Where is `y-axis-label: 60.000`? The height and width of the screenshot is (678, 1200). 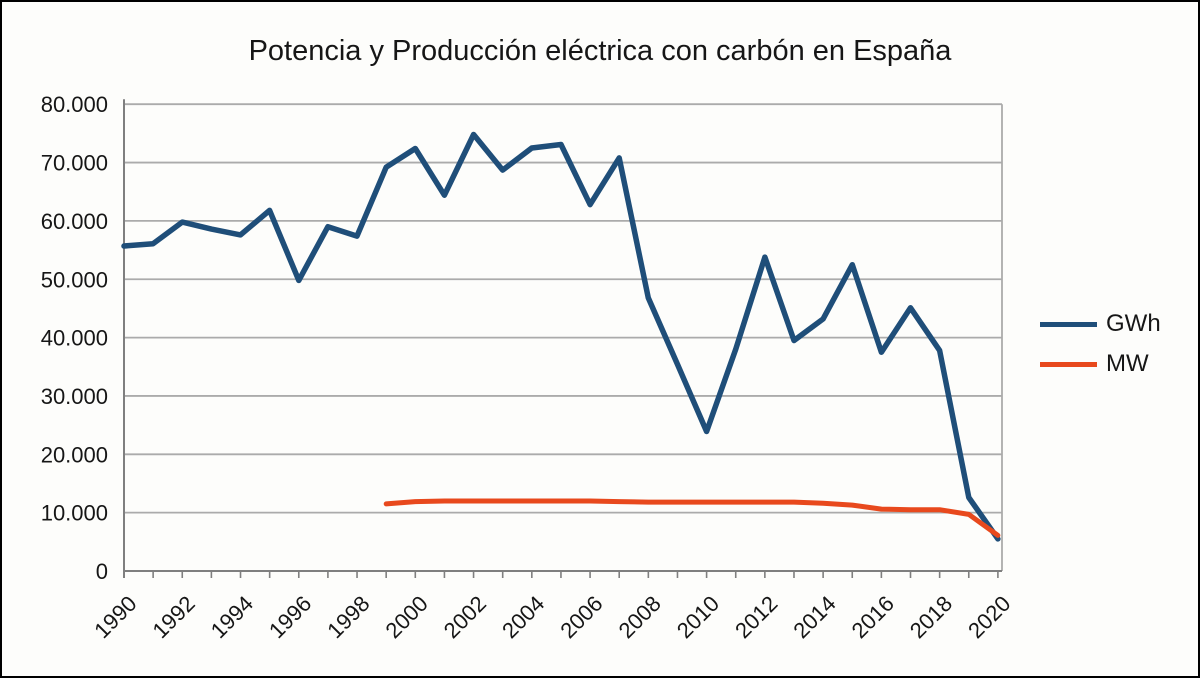 y-axis-label: 60.000 is located at coordinates (74, 221).